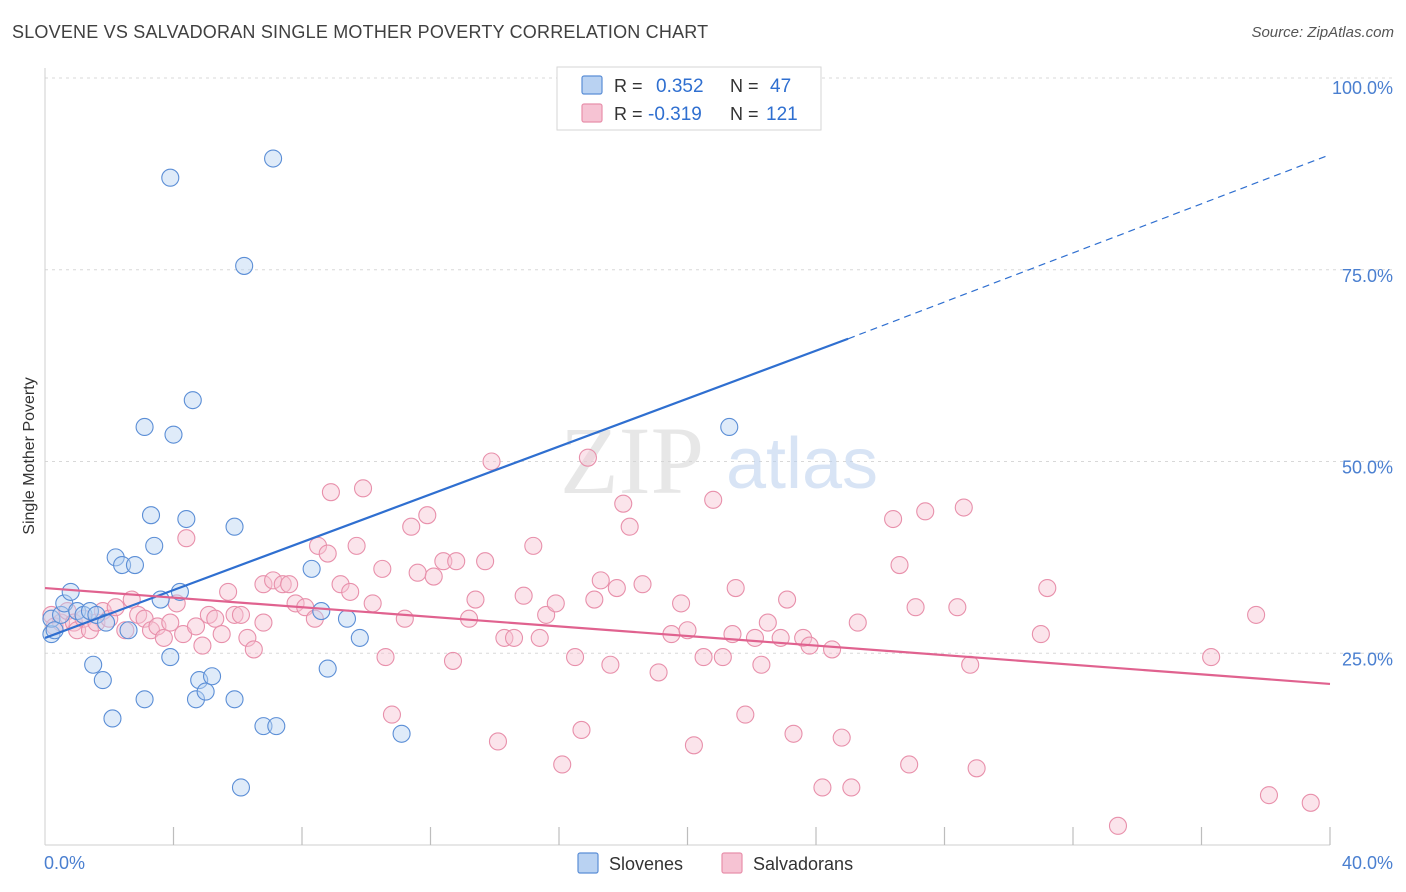 The height and width of the screenshot is (892, 1406). Describe the element at coordinates (780, 86) in the screenshot. I see `legend-n-value-slovenes: 47` at that location.